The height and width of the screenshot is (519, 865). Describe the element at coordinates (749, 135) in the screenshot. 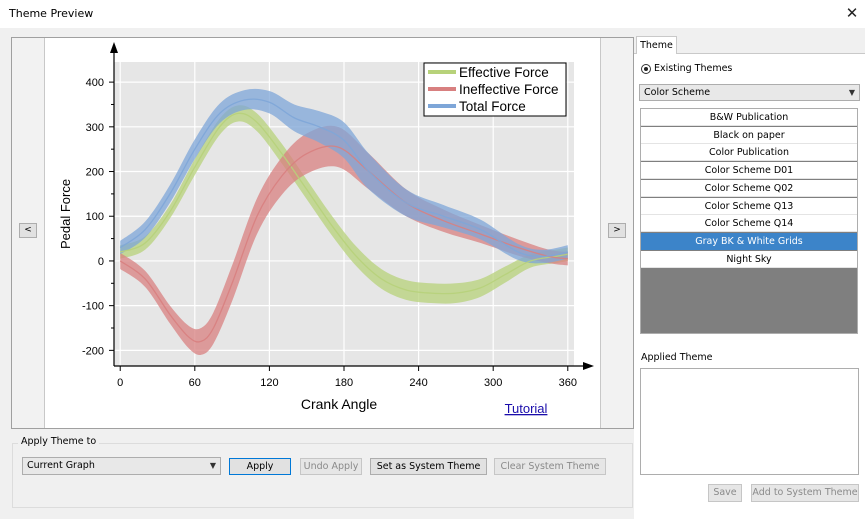

I see `theme-list-item: Black on paper` at that location.